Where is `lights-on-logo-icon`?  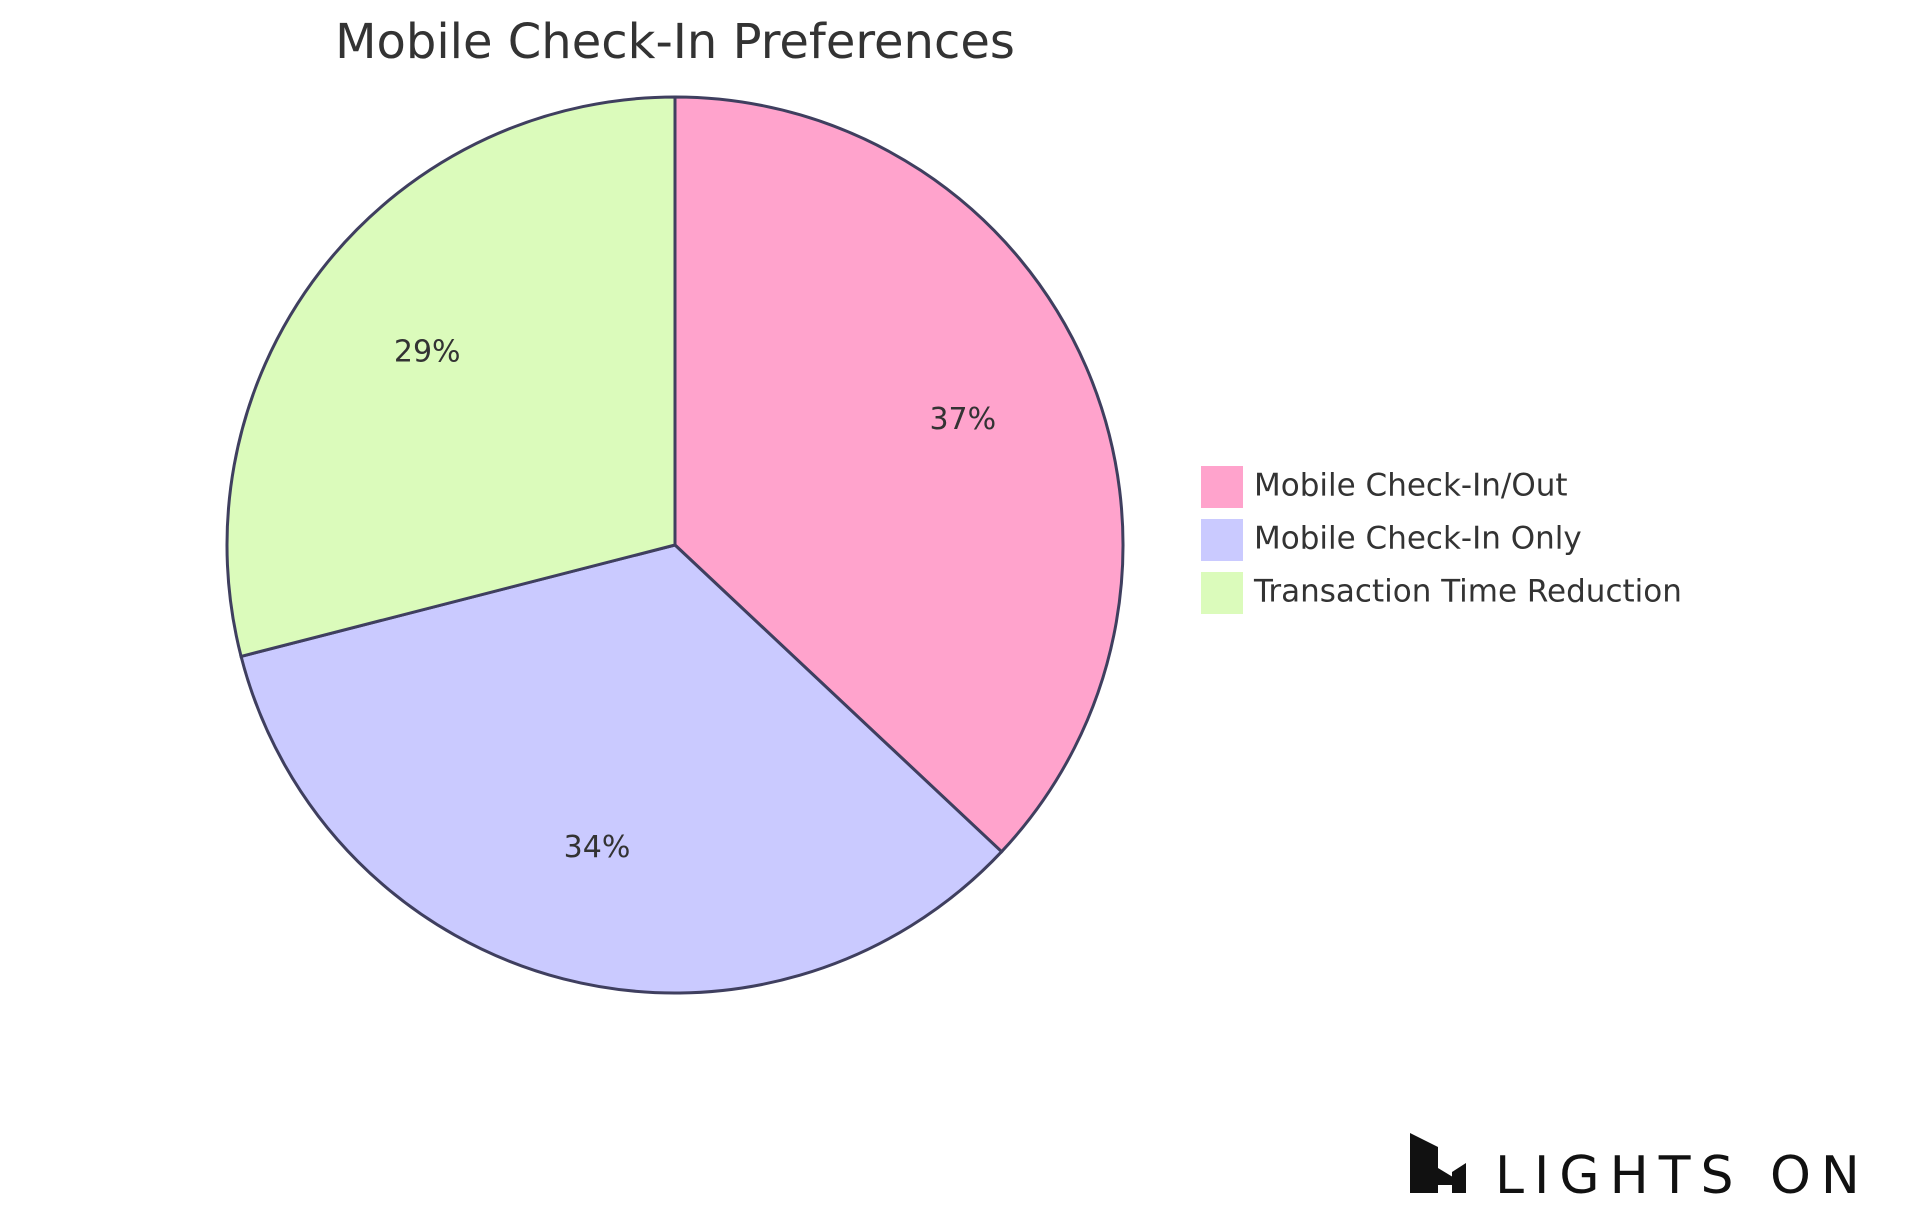
lights-on-logo-icon is located at coordinates (1438, 1163).